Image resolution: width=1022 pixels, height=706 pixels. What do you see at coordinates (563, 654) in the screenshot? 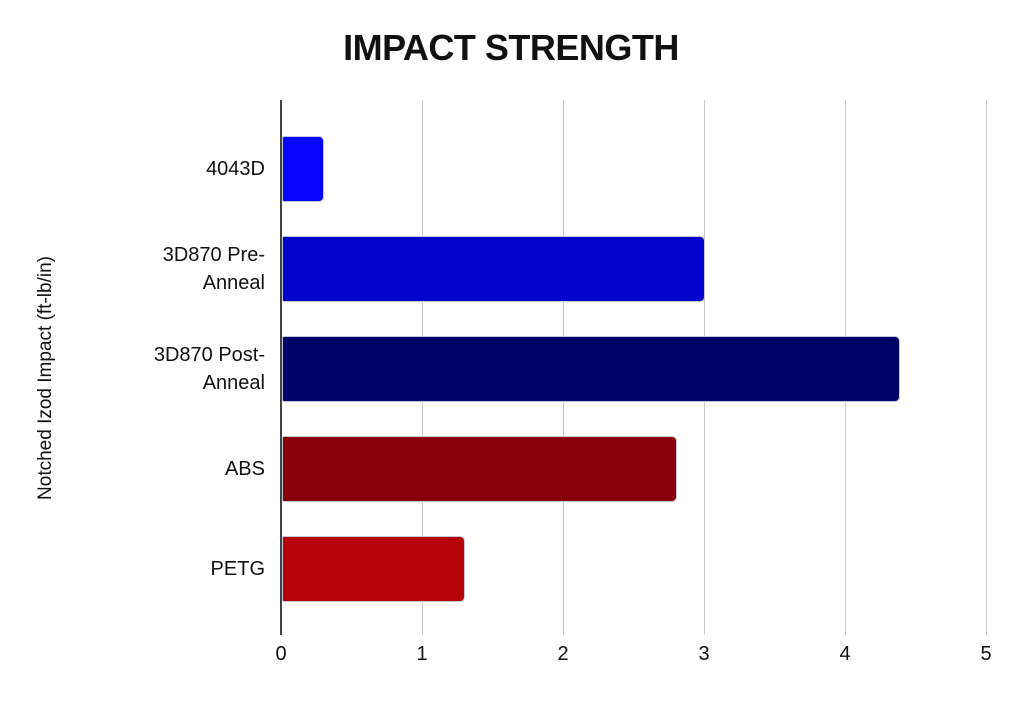
I see `x-axis-tick-label: 2` at bounding box center [563, 654].